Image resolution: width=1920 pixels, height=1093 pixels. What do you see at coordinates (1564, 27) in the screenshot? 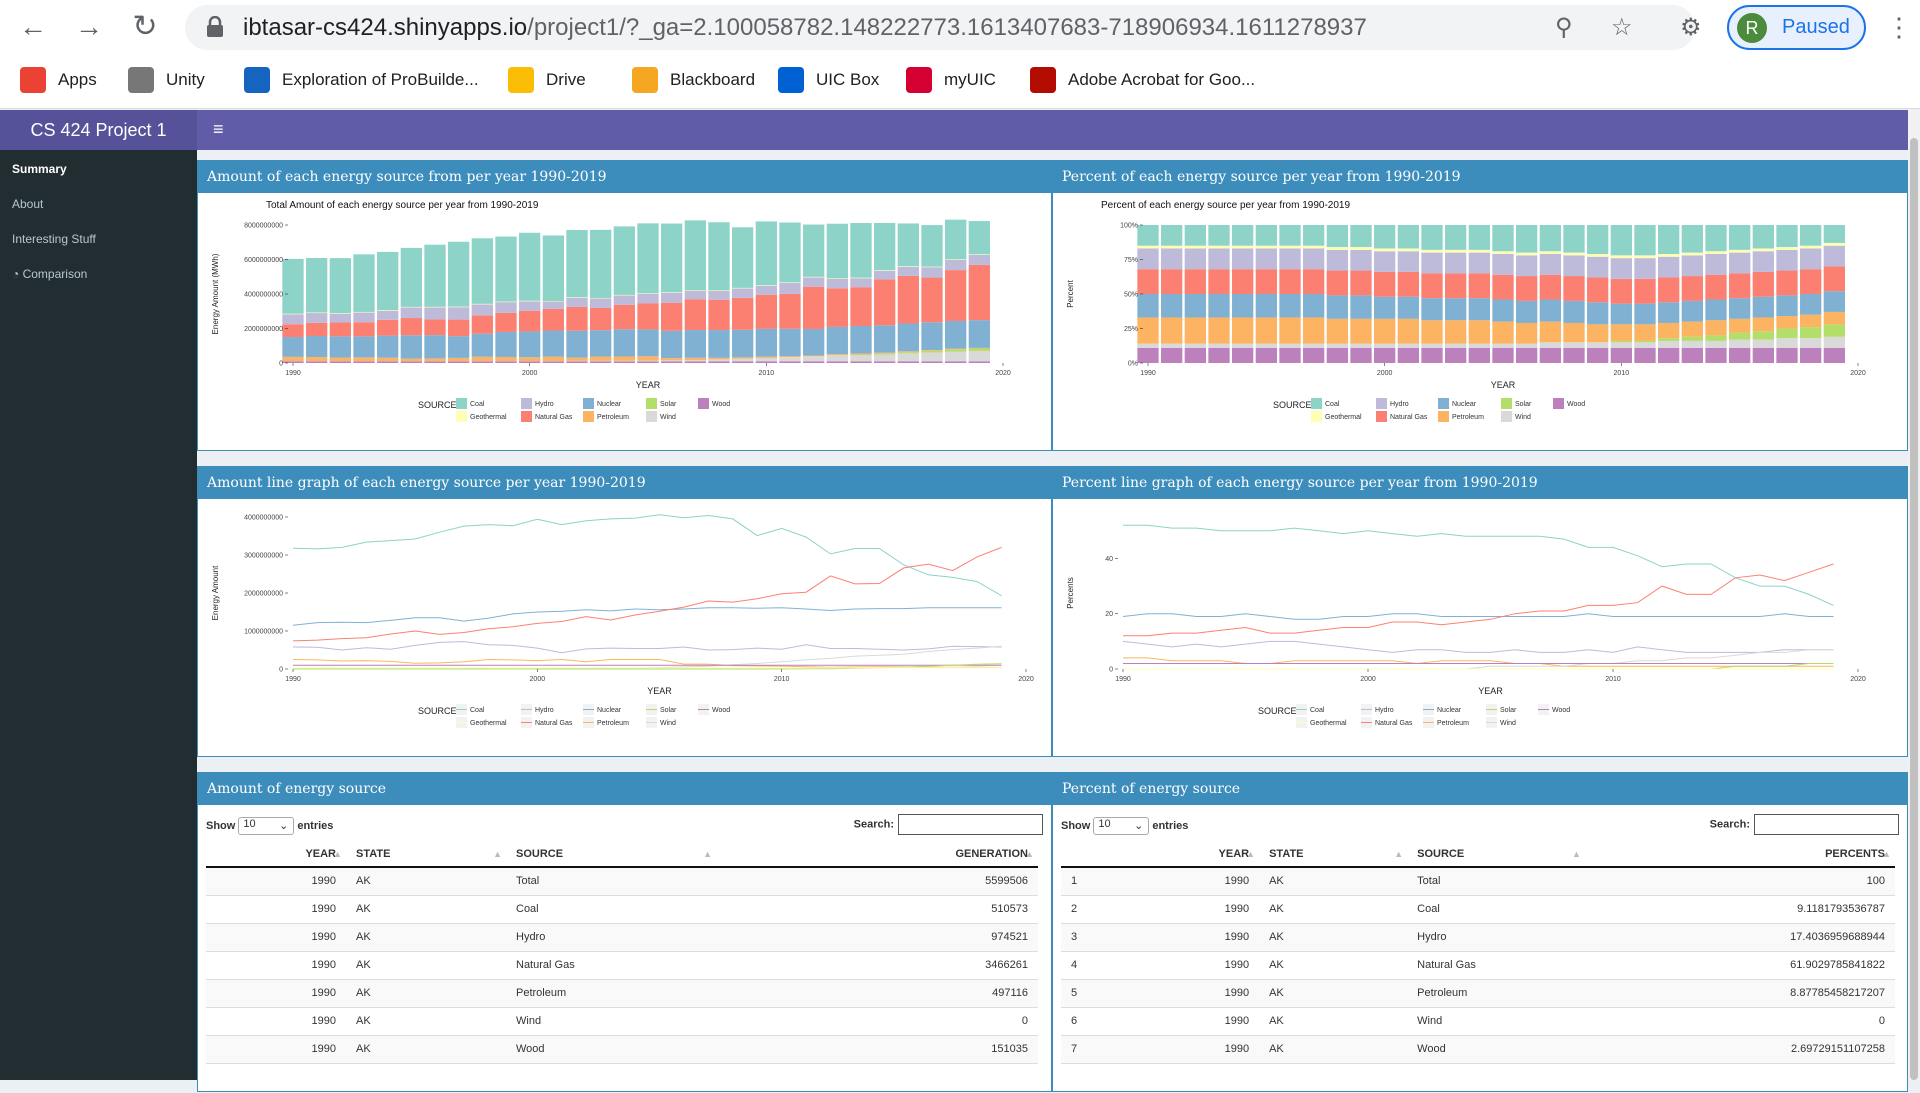
I see `zoom-icon: ⚲` at bounding box center [1564, 27].